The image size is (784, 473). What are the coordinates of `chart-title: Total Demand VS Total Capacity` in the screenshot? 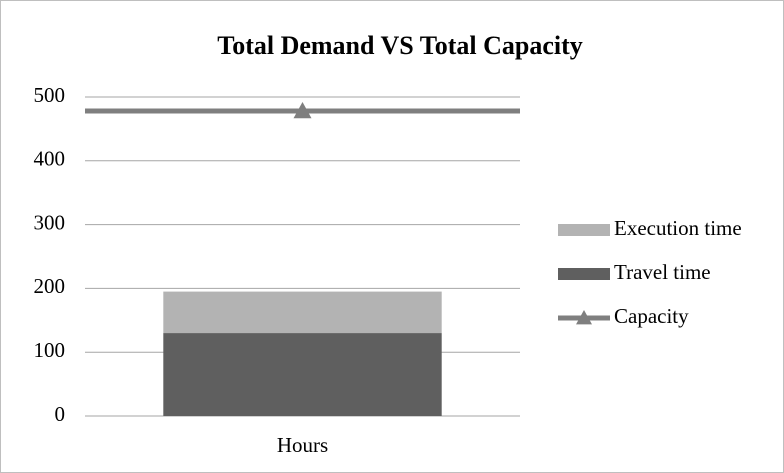 It's located at (400, 45).